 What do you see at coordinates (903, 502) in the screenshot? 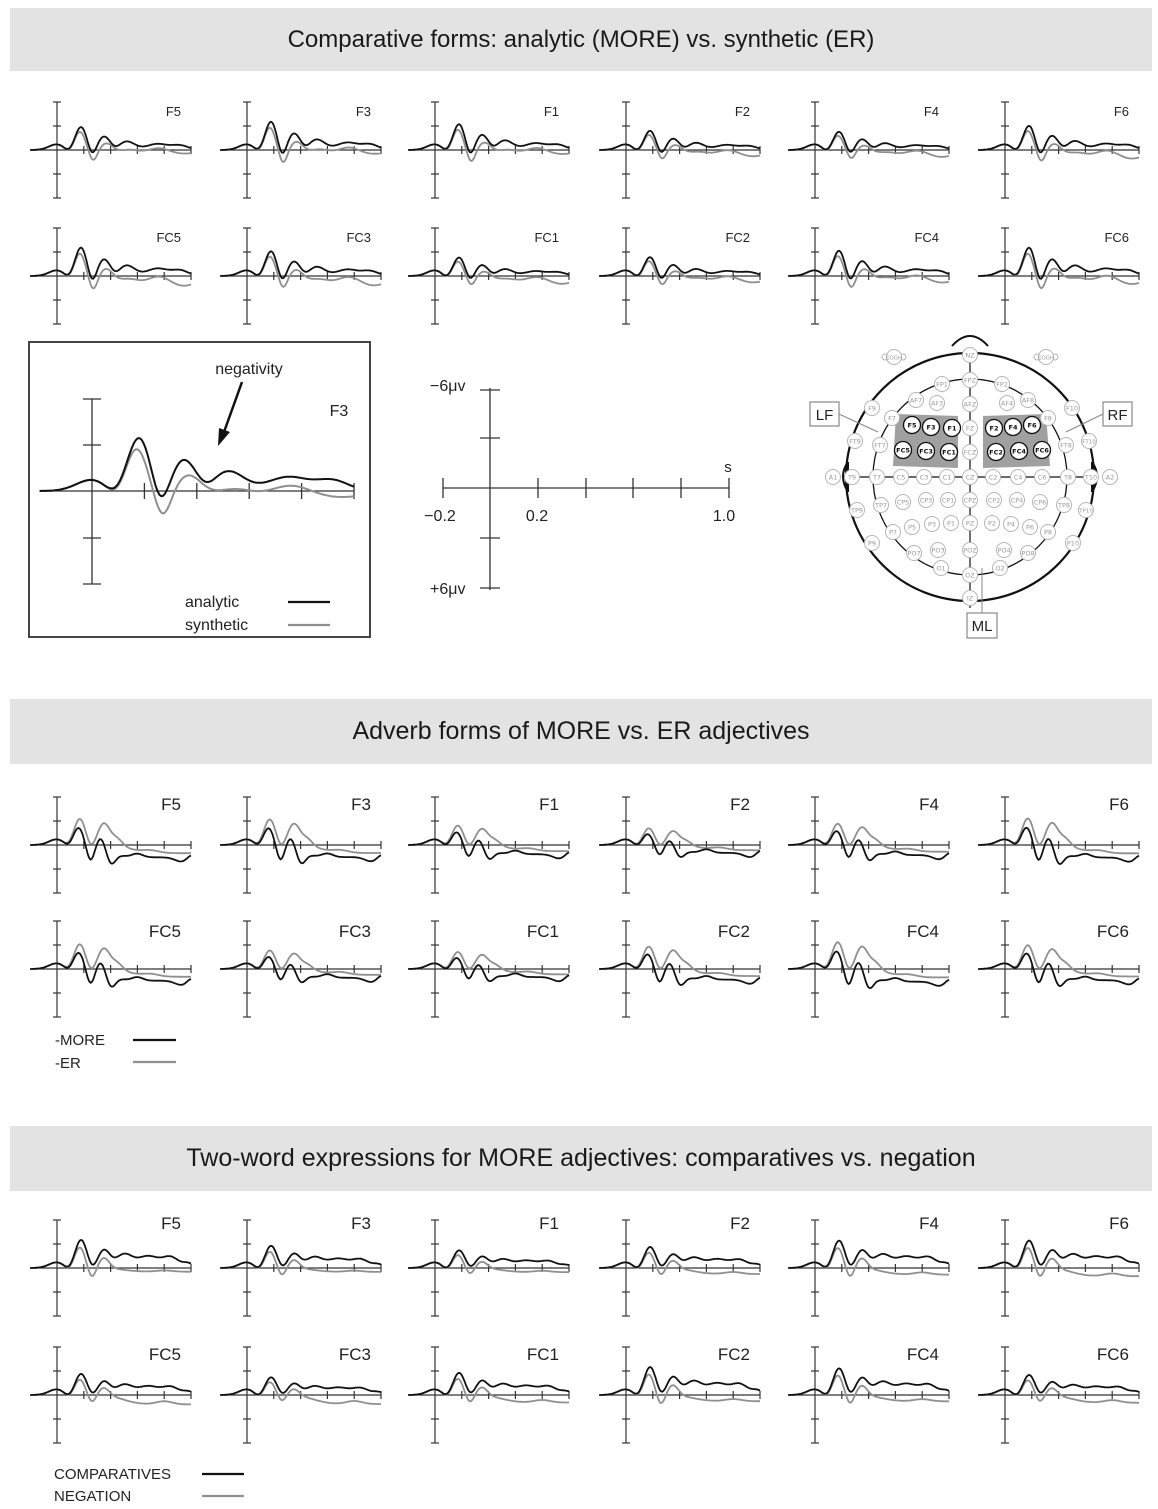
I see `electrode-cp5: CP5` at bounding box center [903, 502].